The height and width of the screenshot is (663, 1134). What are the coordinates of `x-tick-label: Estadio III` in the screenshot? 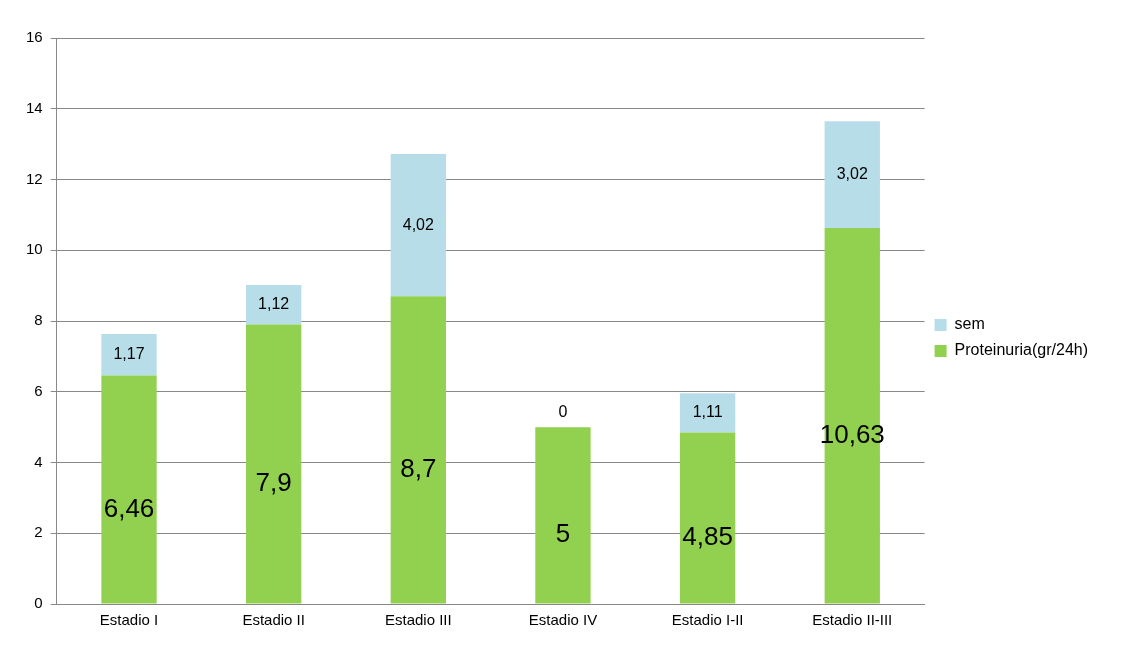 It's located at (418, 620).